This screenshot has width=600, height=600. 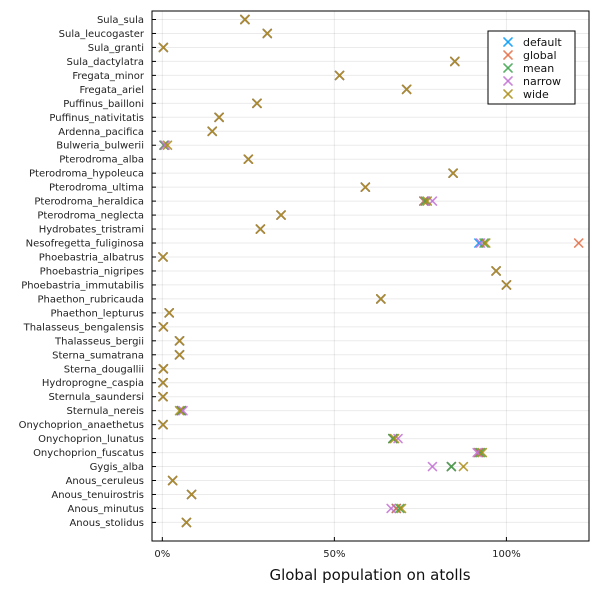 I want to click on y-tick-label: Puffinus_nativitatis, so click(x=96, y=118).